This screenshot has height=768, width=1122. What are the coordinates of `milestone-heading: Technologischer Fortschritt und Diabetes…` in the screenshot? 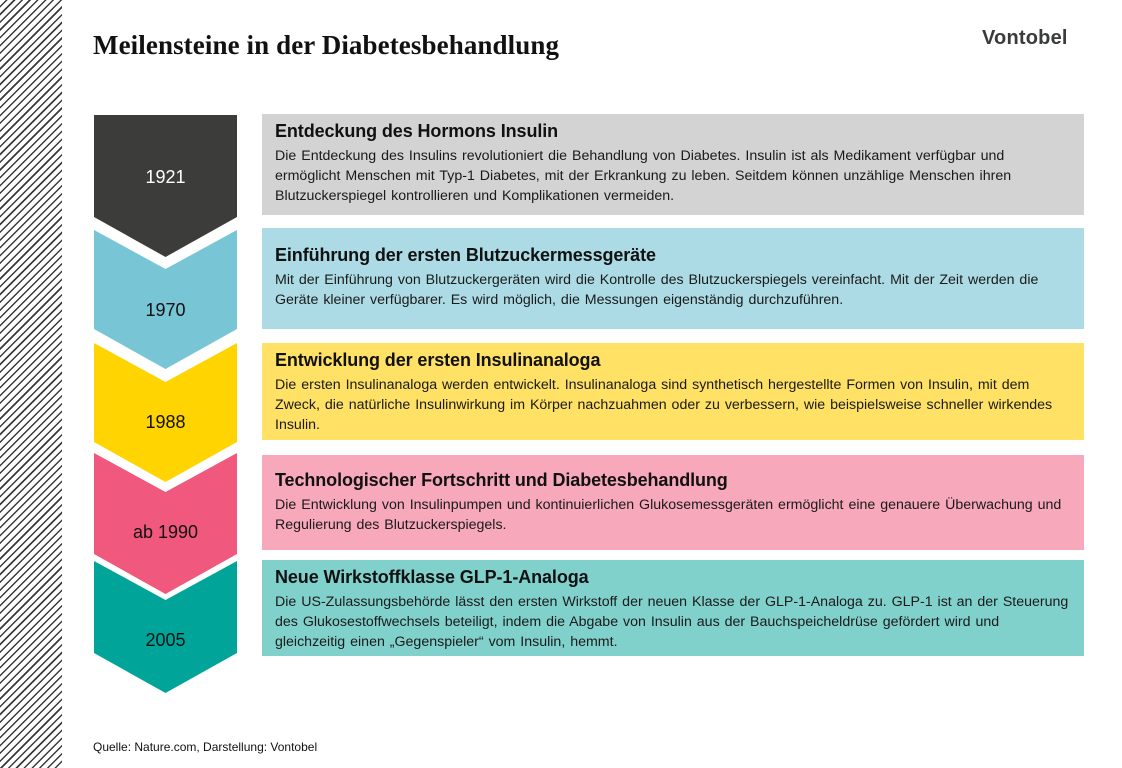 It's located at (501, 480).